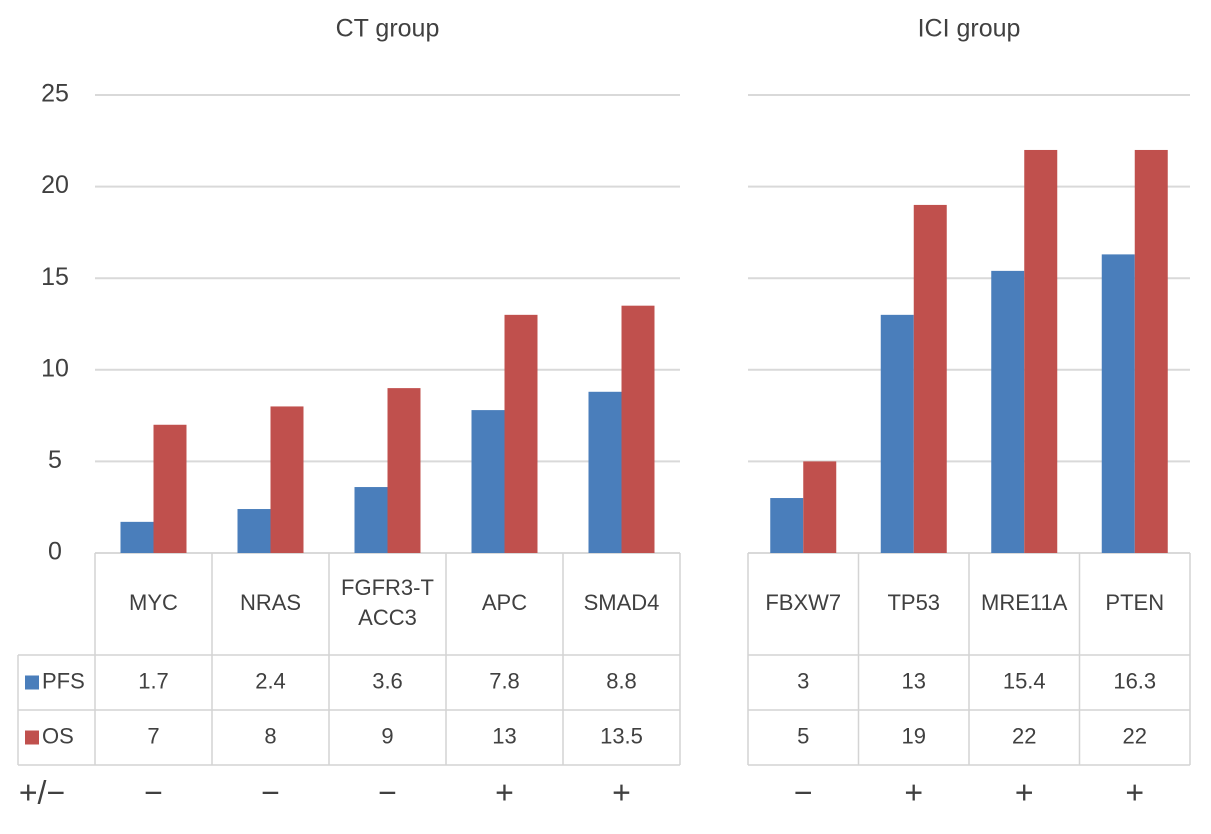 This screenshot has height=834, width=1211. What do you see at coordinates (55, 185) in the screenshot?
I see `y-tick-label: 20` at bounding box center [55, 185].